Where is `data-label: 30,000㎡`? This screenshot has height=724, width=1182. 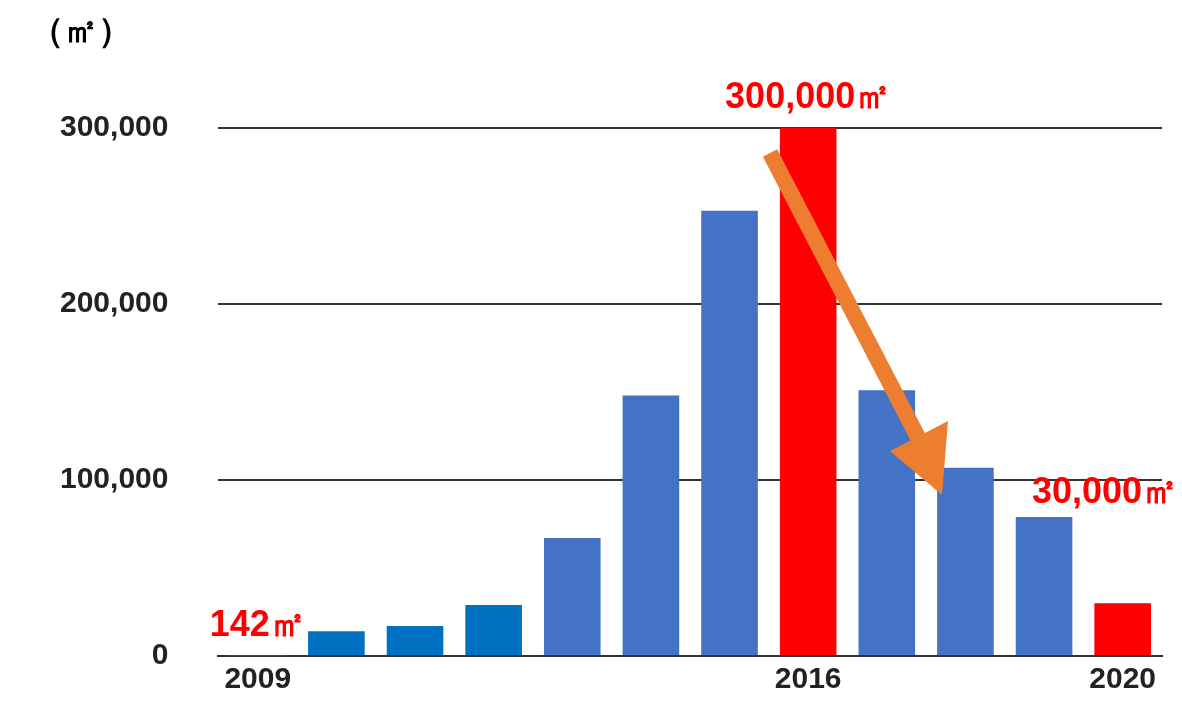 data-label: 30,000㎡ is located at coordinates (1104, 490).